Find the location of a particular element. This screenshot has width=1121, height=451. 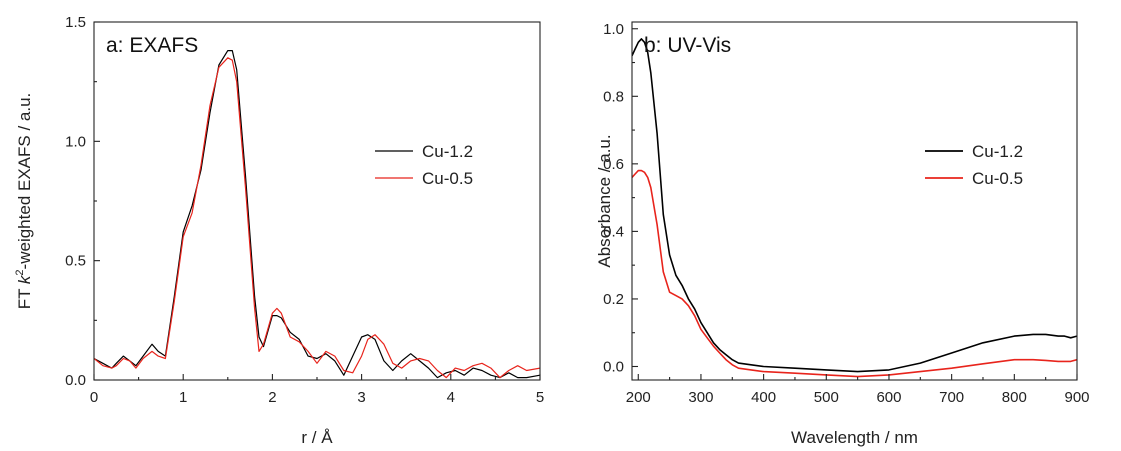

uvvis-x-axis-title: Wavelength / nm is located at coordinates (854, 437).